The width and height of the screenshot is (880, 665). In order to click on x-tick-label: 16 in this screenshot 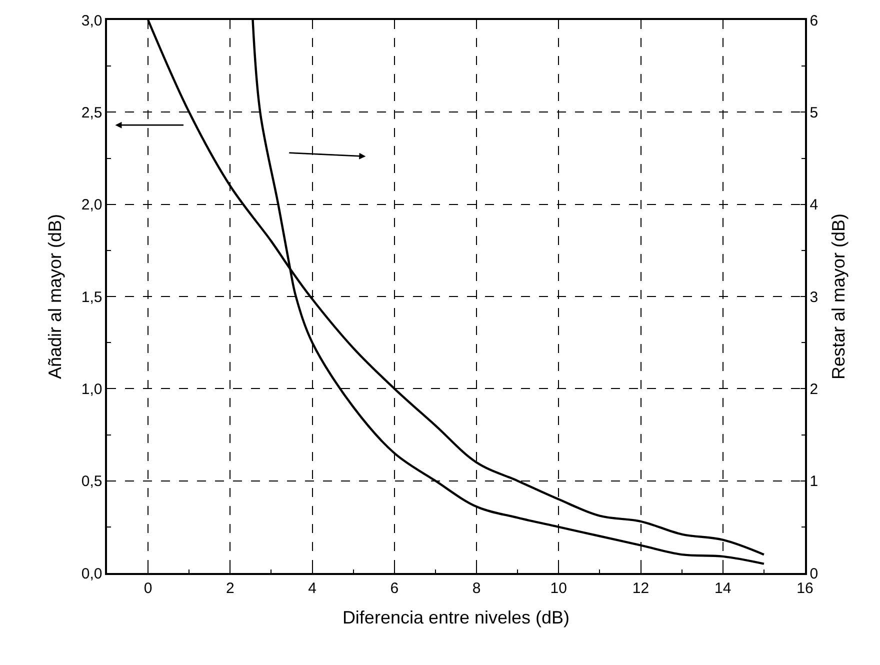, I will do `click(805, 588)`.